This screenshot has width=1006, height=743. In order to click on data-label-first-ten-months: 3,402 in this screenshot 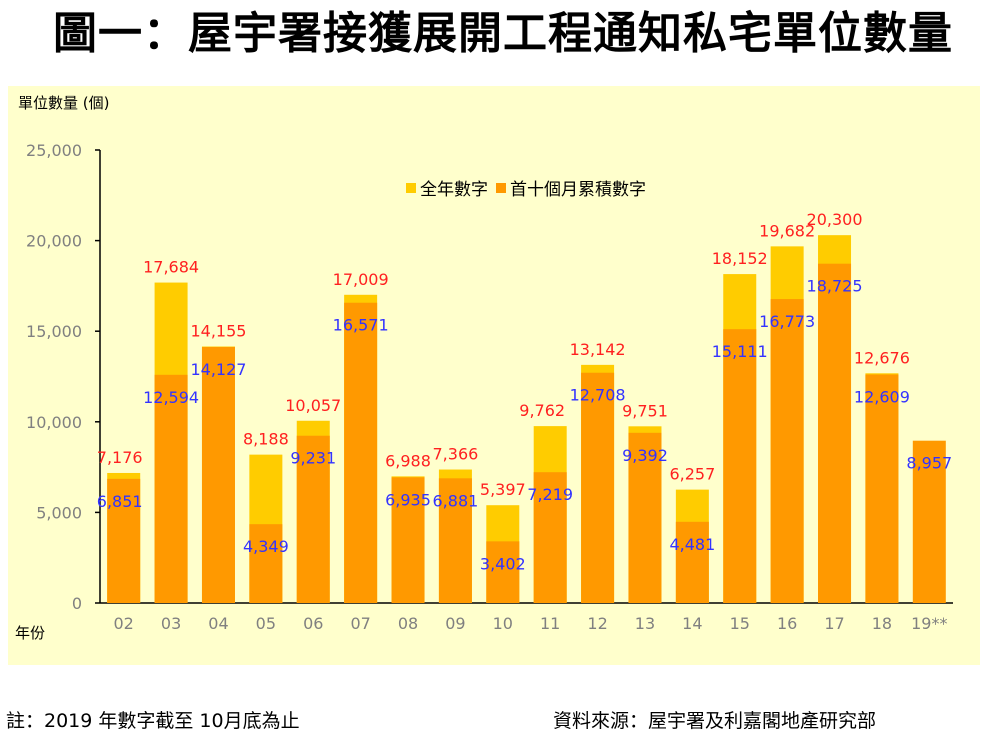, I will do `click(503, 563)`.